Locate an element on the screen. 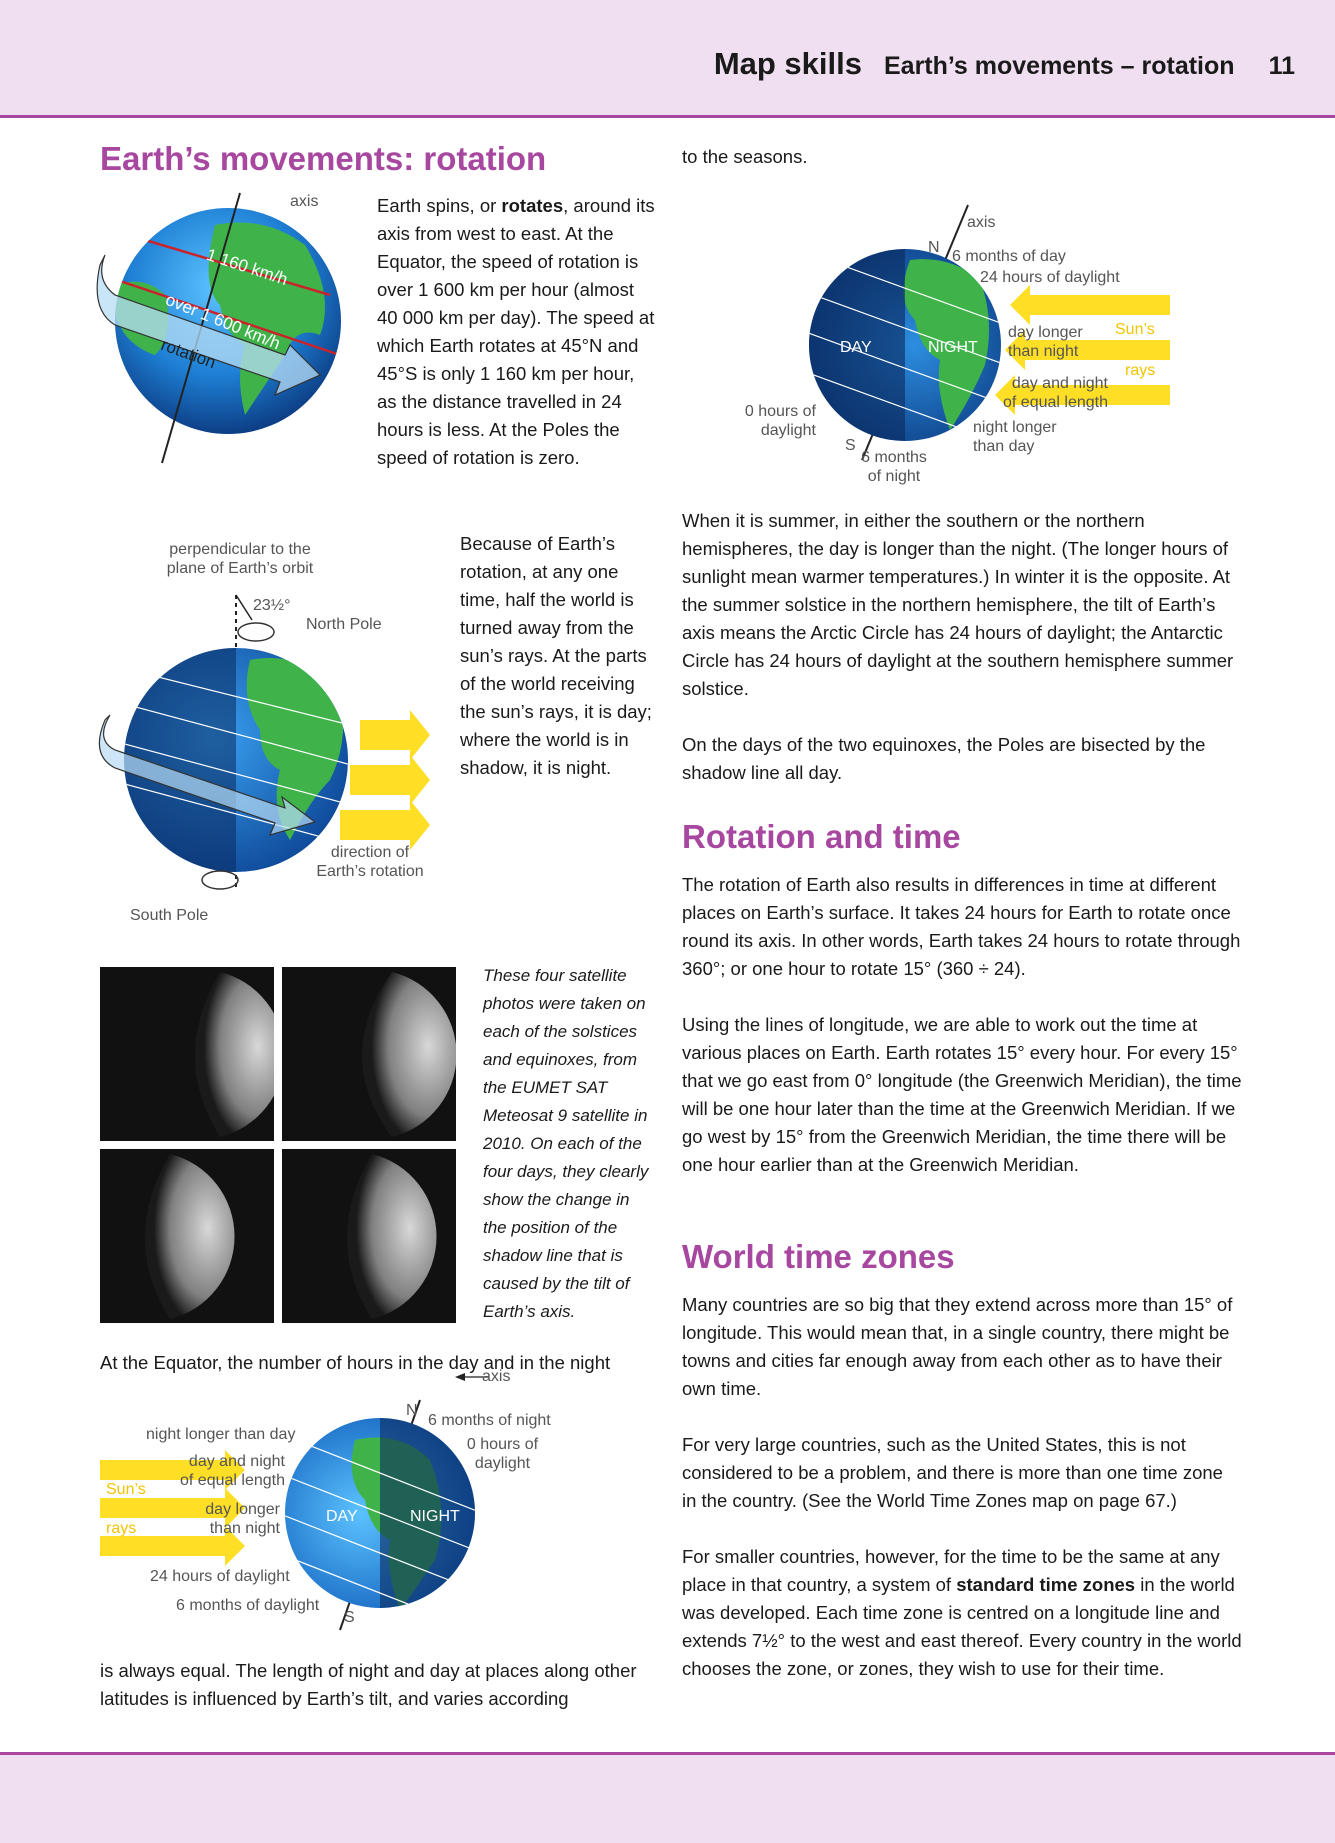 This screenshot has height=1843, width=1335. equator-line is located at coordinates (228, 317).